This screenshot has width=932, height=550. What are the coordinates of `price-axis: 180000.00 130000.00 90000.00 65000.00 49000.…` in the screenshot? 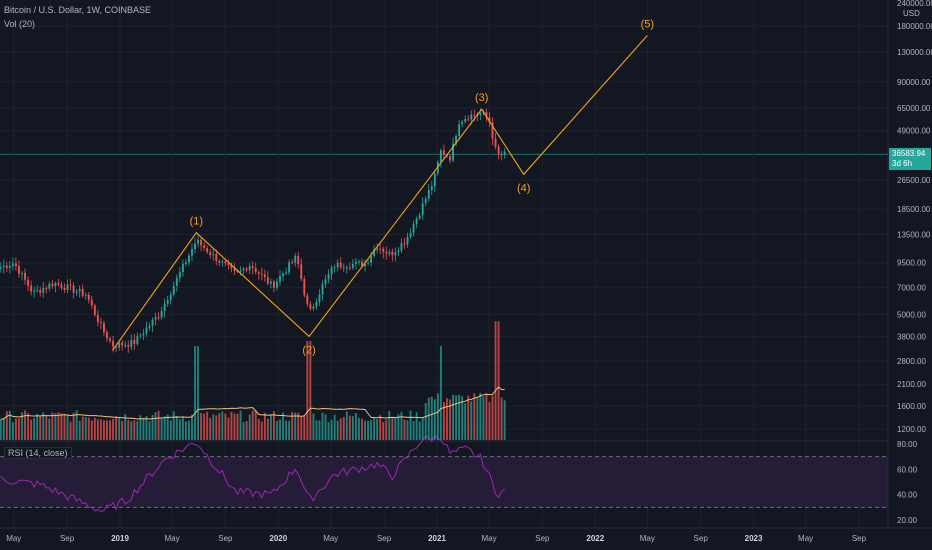 It's located at (909, 264).